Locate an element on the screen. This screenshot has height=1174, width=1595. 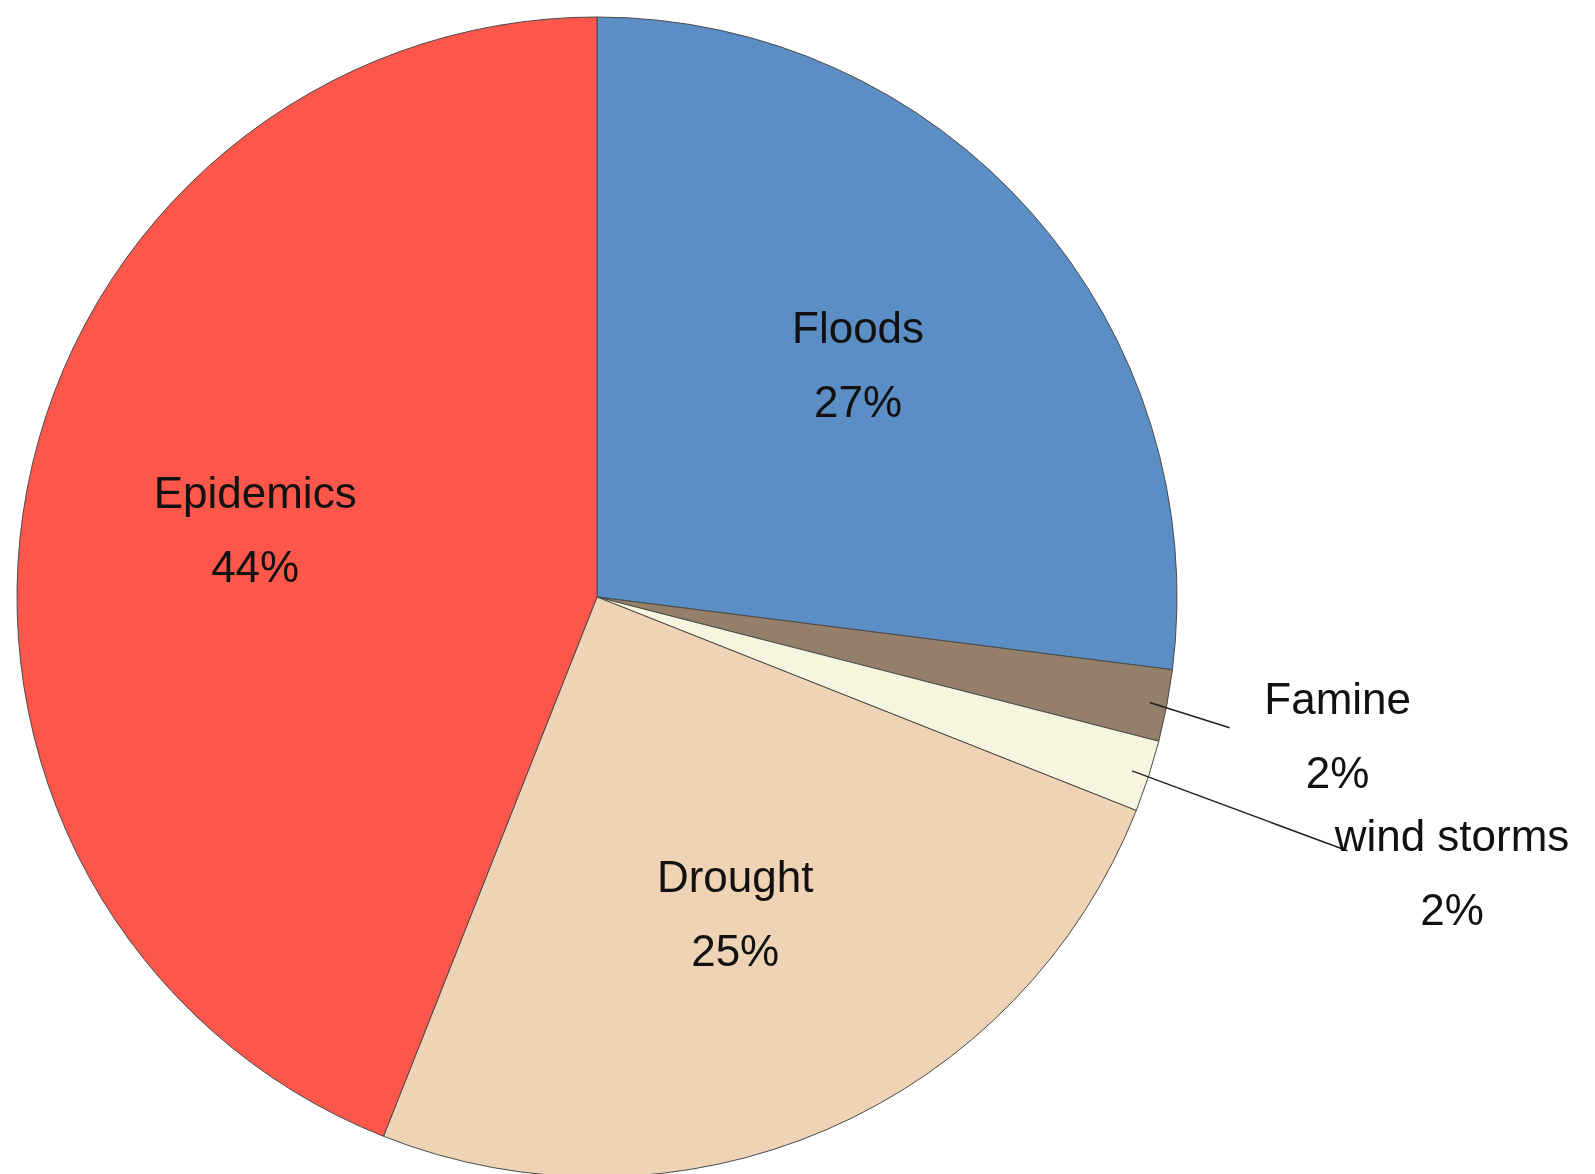
slice-label: Epidemics is located at coordinates (255, 492).